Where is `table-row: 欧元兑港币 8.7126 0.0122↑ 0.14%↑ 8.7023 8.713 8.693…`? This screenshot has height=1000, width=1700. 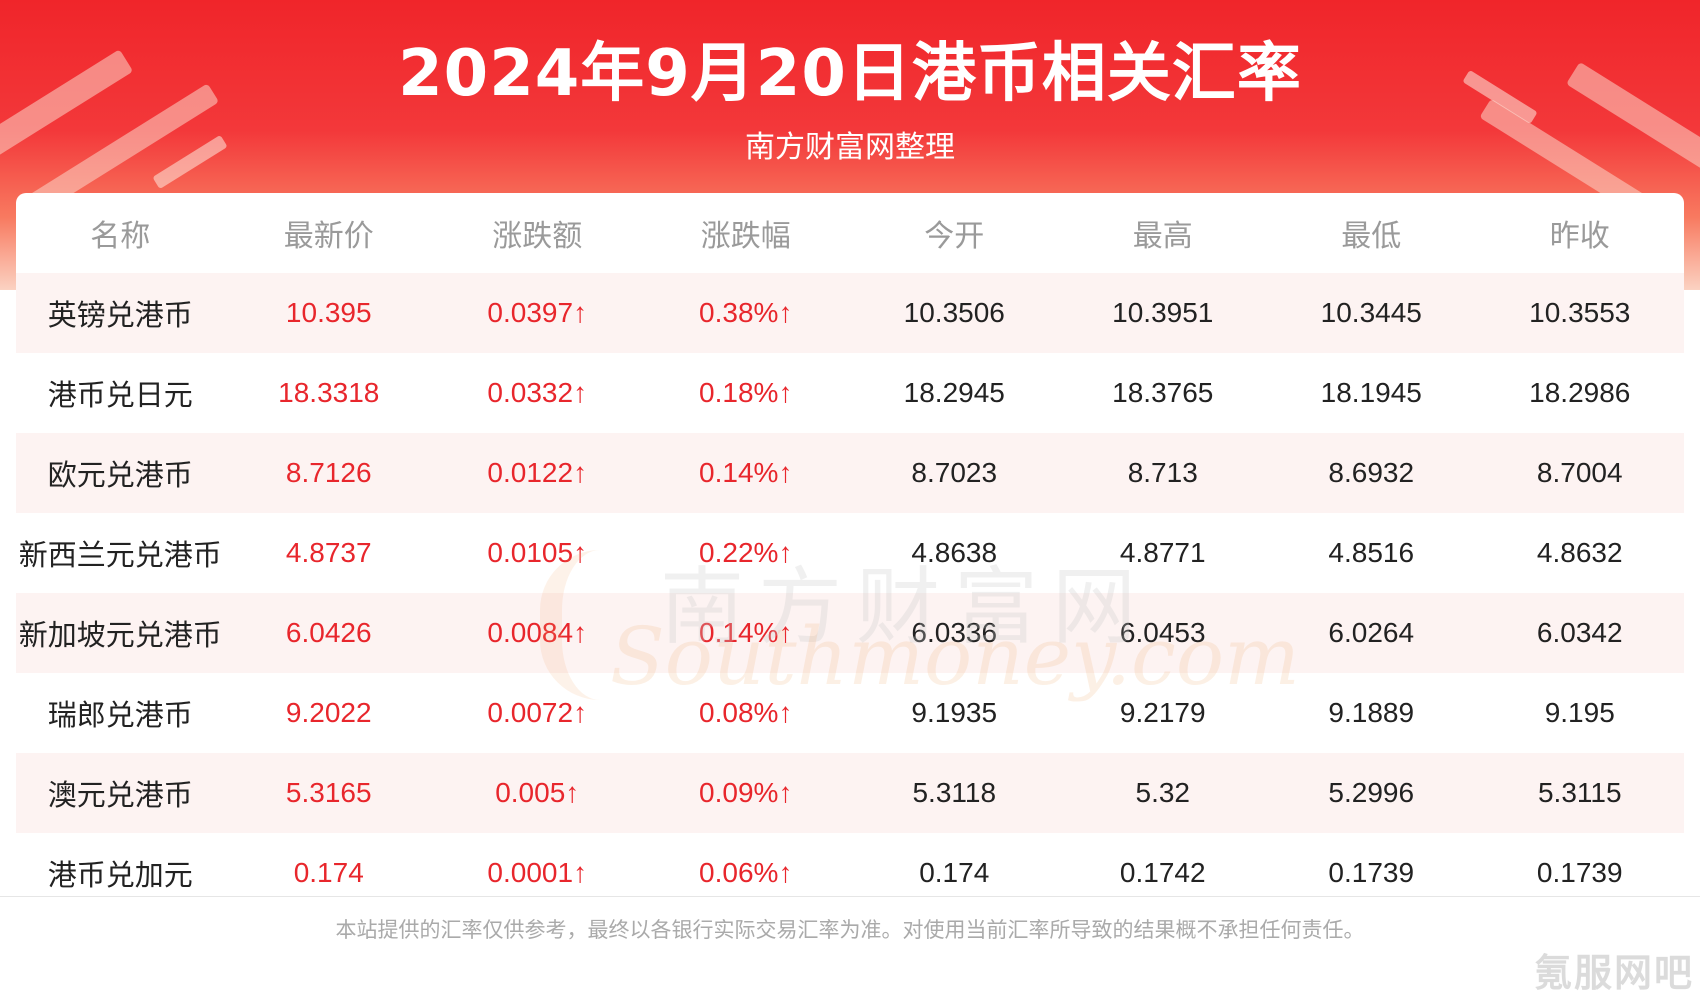
table-row: 欧元兑港币 8.7126 0.0122↑ 0.14%↑ 8.7023 8.713 8.693… is located at coordinates (850, 473).